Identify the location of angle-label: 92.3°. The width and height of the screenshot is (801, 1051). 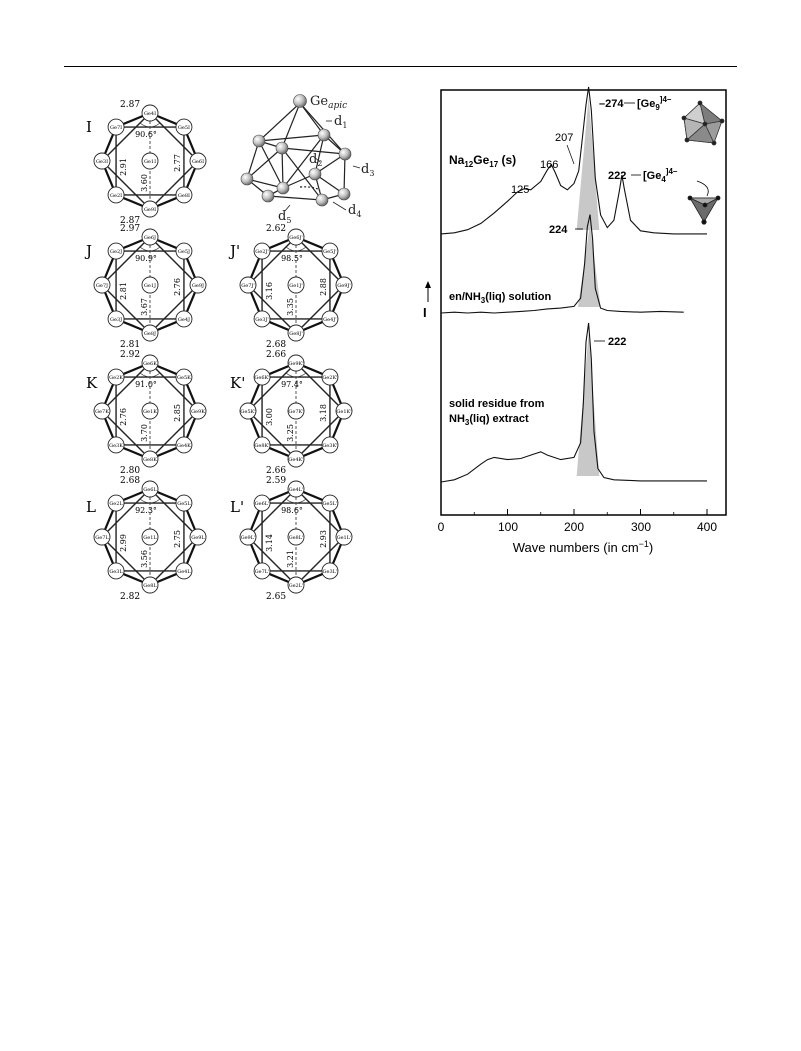
(146, 510).